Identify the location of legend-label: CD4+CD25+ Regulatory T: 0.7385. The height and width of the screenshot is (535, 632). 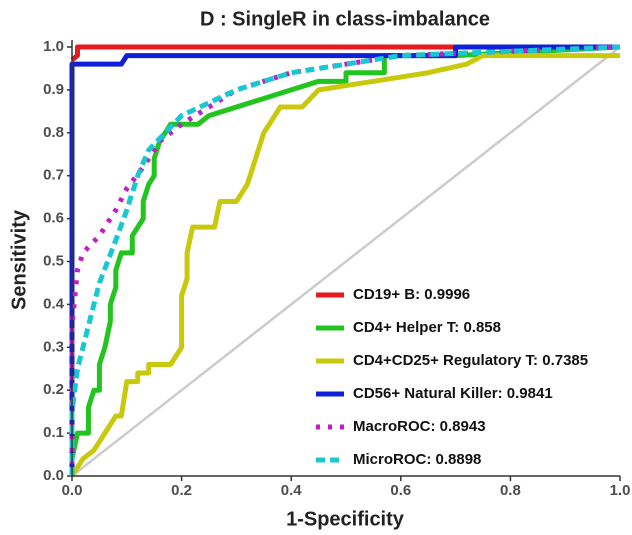
(470, 360).